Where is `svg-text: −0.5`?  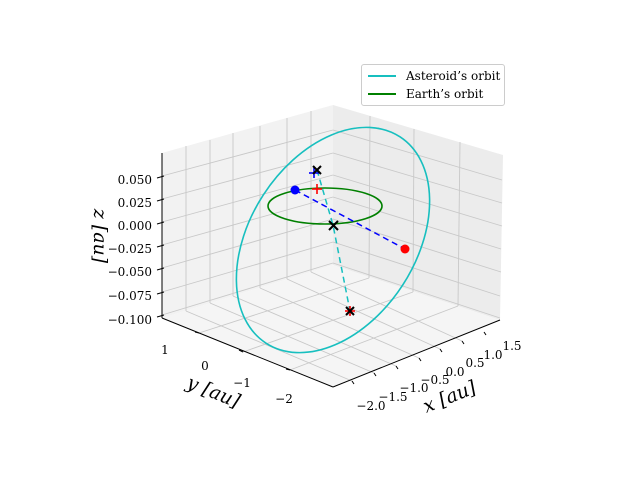 svg-text: −0.5 is located at coordinates (434, 380).